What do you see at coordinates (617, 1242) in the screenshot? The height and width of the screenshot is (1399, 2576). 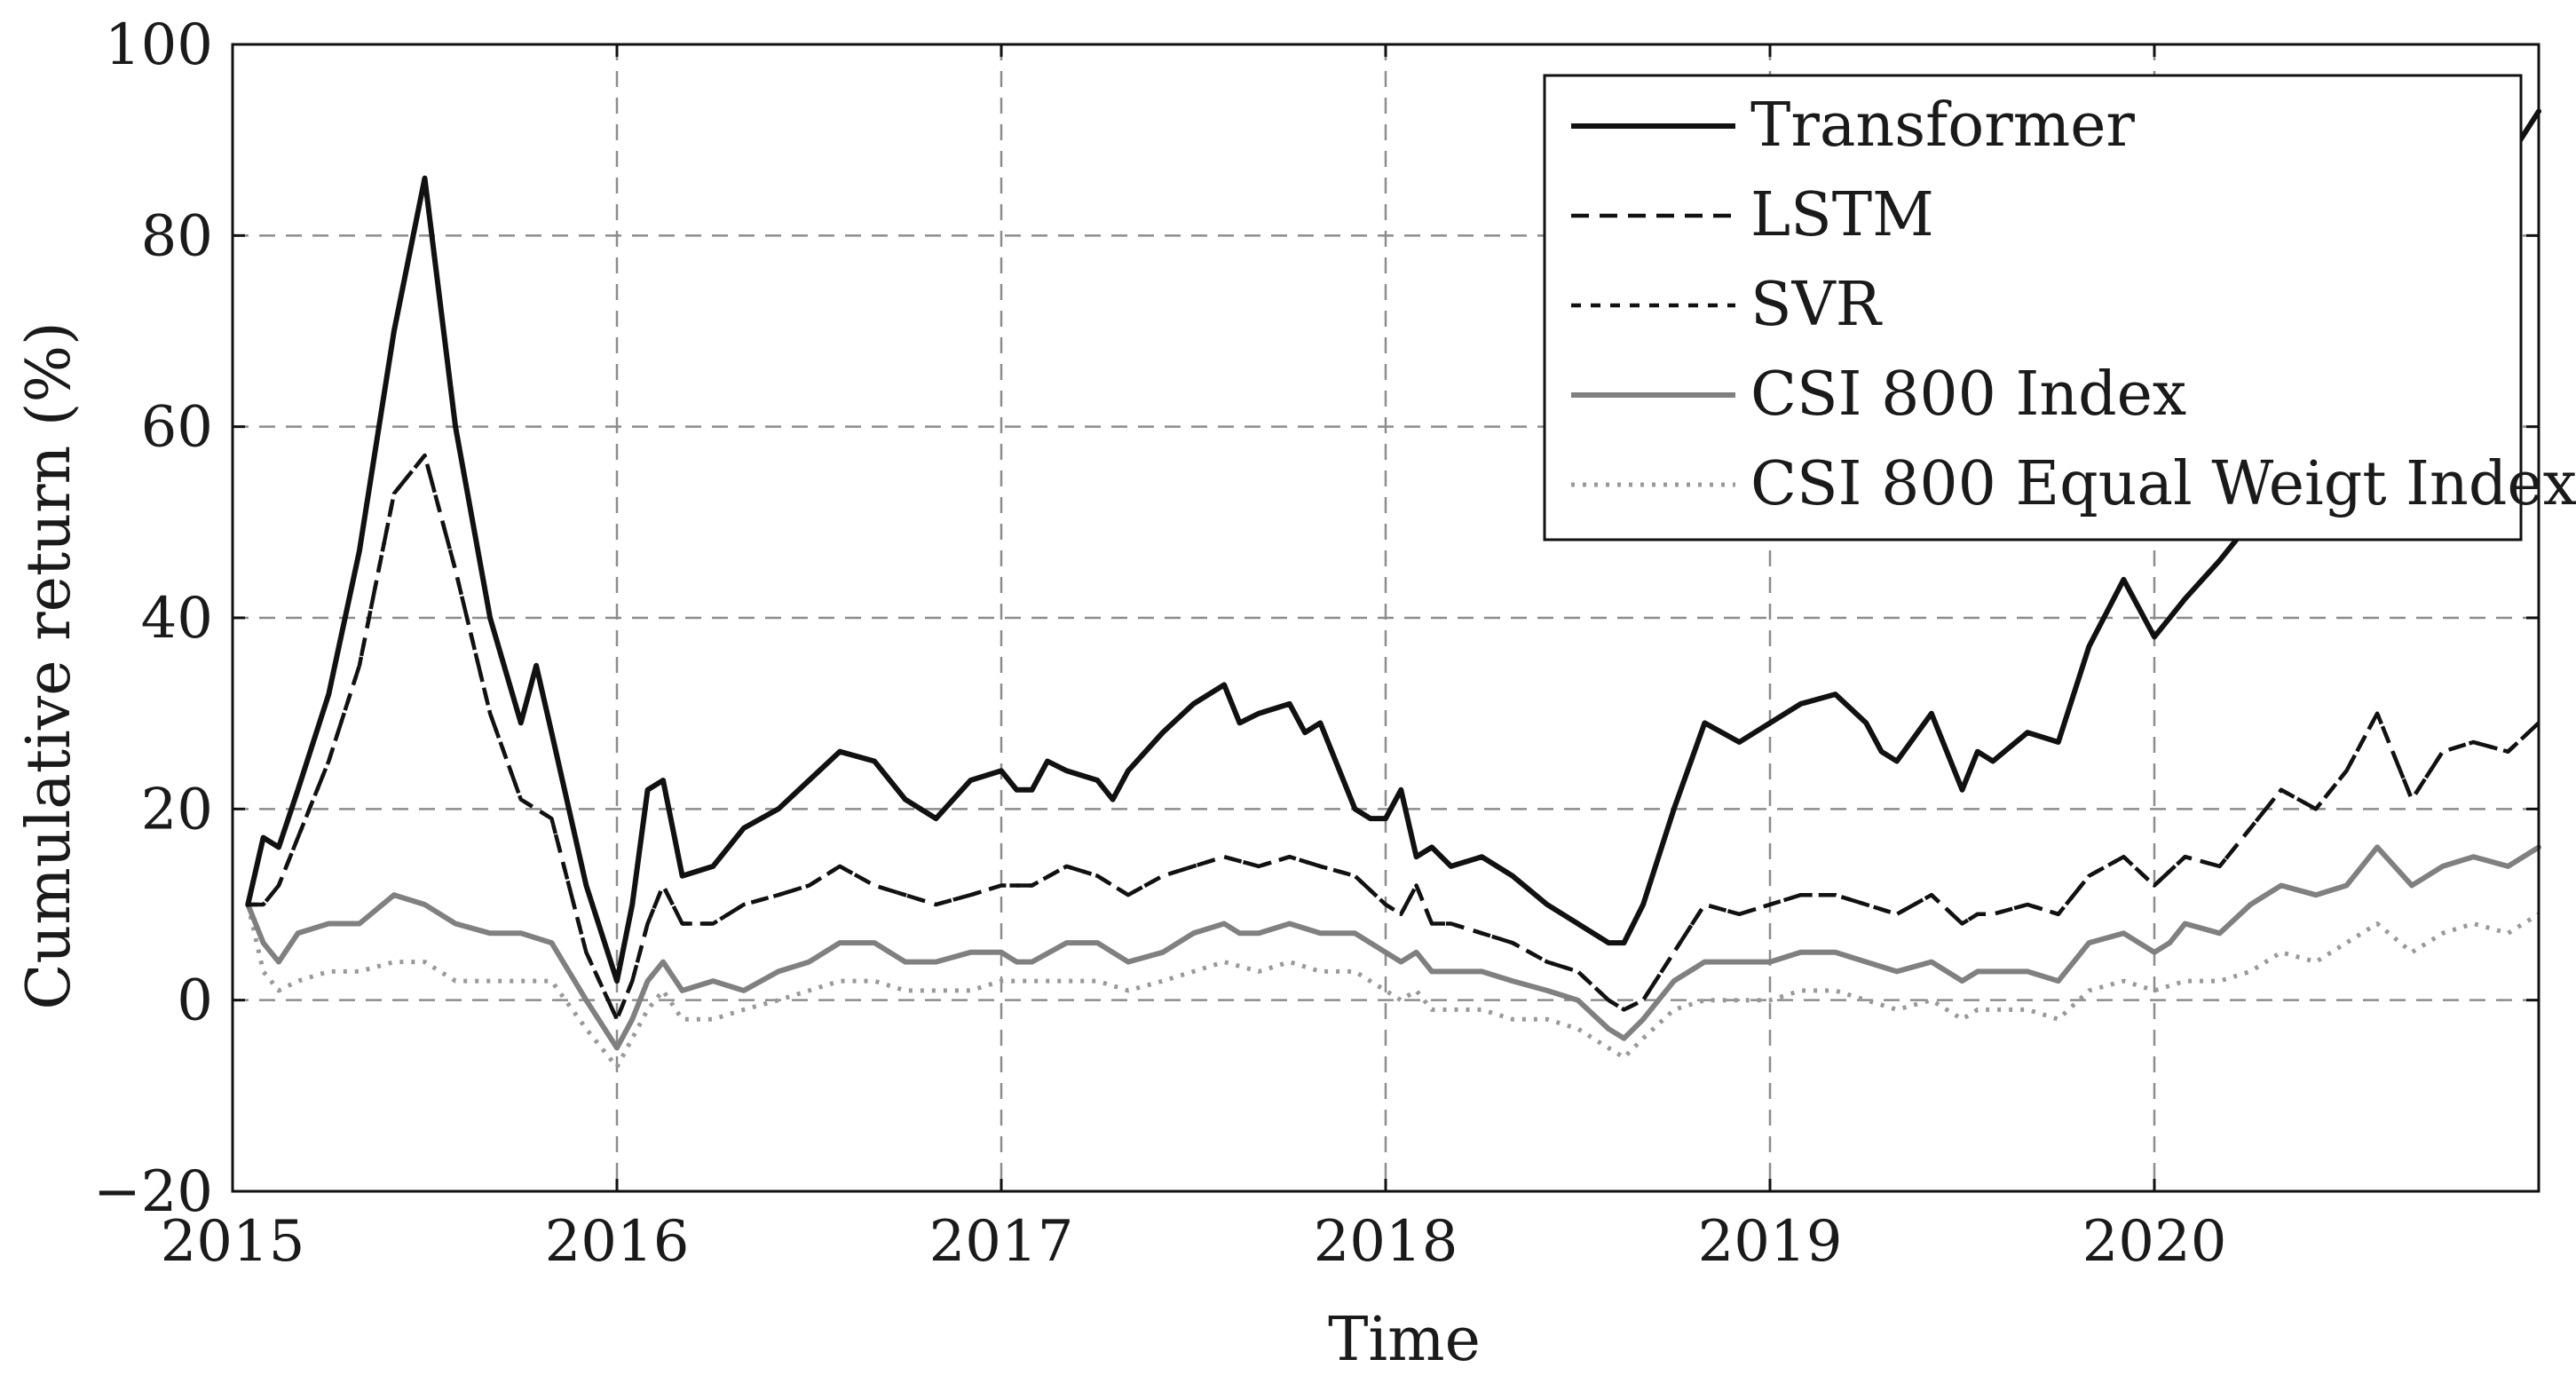 I see `x-tick-label: 2016` at bounding box center [617, 1242].